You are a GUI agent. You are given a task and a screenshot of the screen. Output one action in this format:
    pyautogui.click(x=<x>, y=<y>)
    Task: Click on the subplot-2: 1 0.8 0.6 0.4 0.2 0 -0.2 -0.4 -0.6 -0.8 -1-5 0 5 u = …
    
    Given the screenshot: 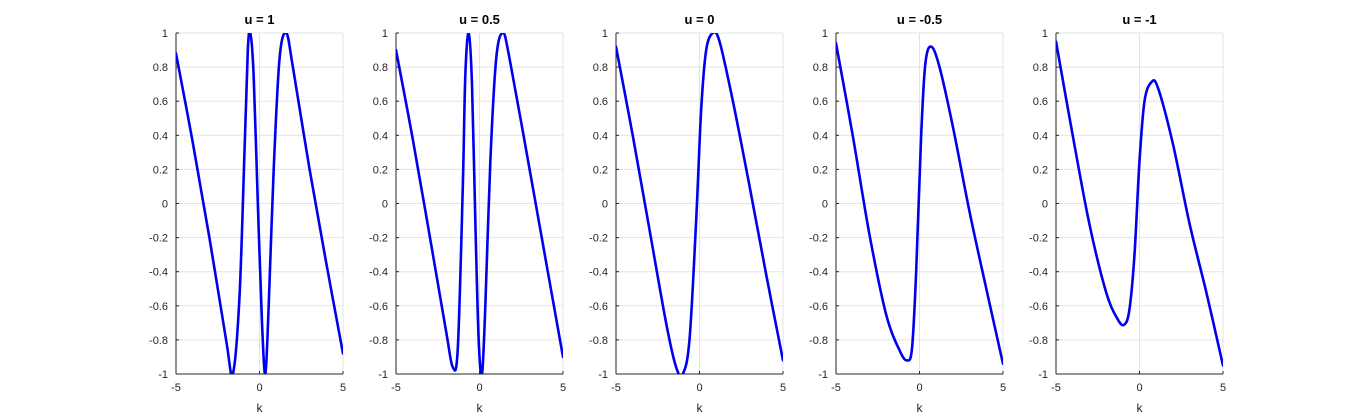 What is the action you would take?
    pyautogui.click(x=467, y=213)
    